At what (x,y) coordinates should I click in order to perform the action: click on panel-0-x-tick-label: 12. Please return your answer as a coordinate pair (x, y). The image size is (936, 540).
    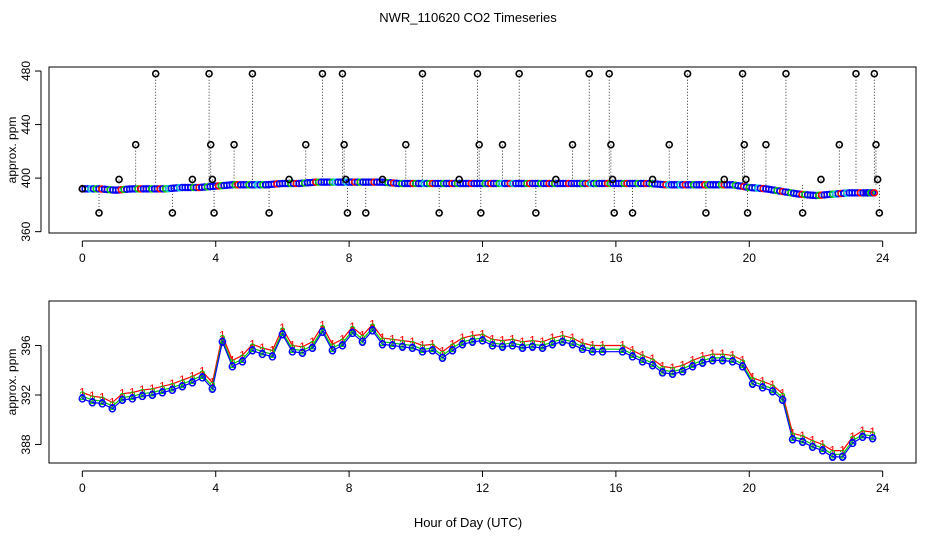
    Looking at the image, I should click on (483, 258).